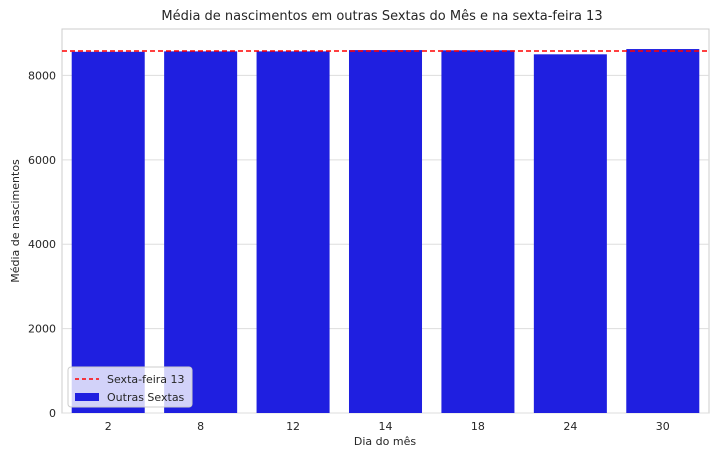 This screenshot has height=454, width=722. I want to click on legend-label-series: Outras Sextas, so click(146, 397).